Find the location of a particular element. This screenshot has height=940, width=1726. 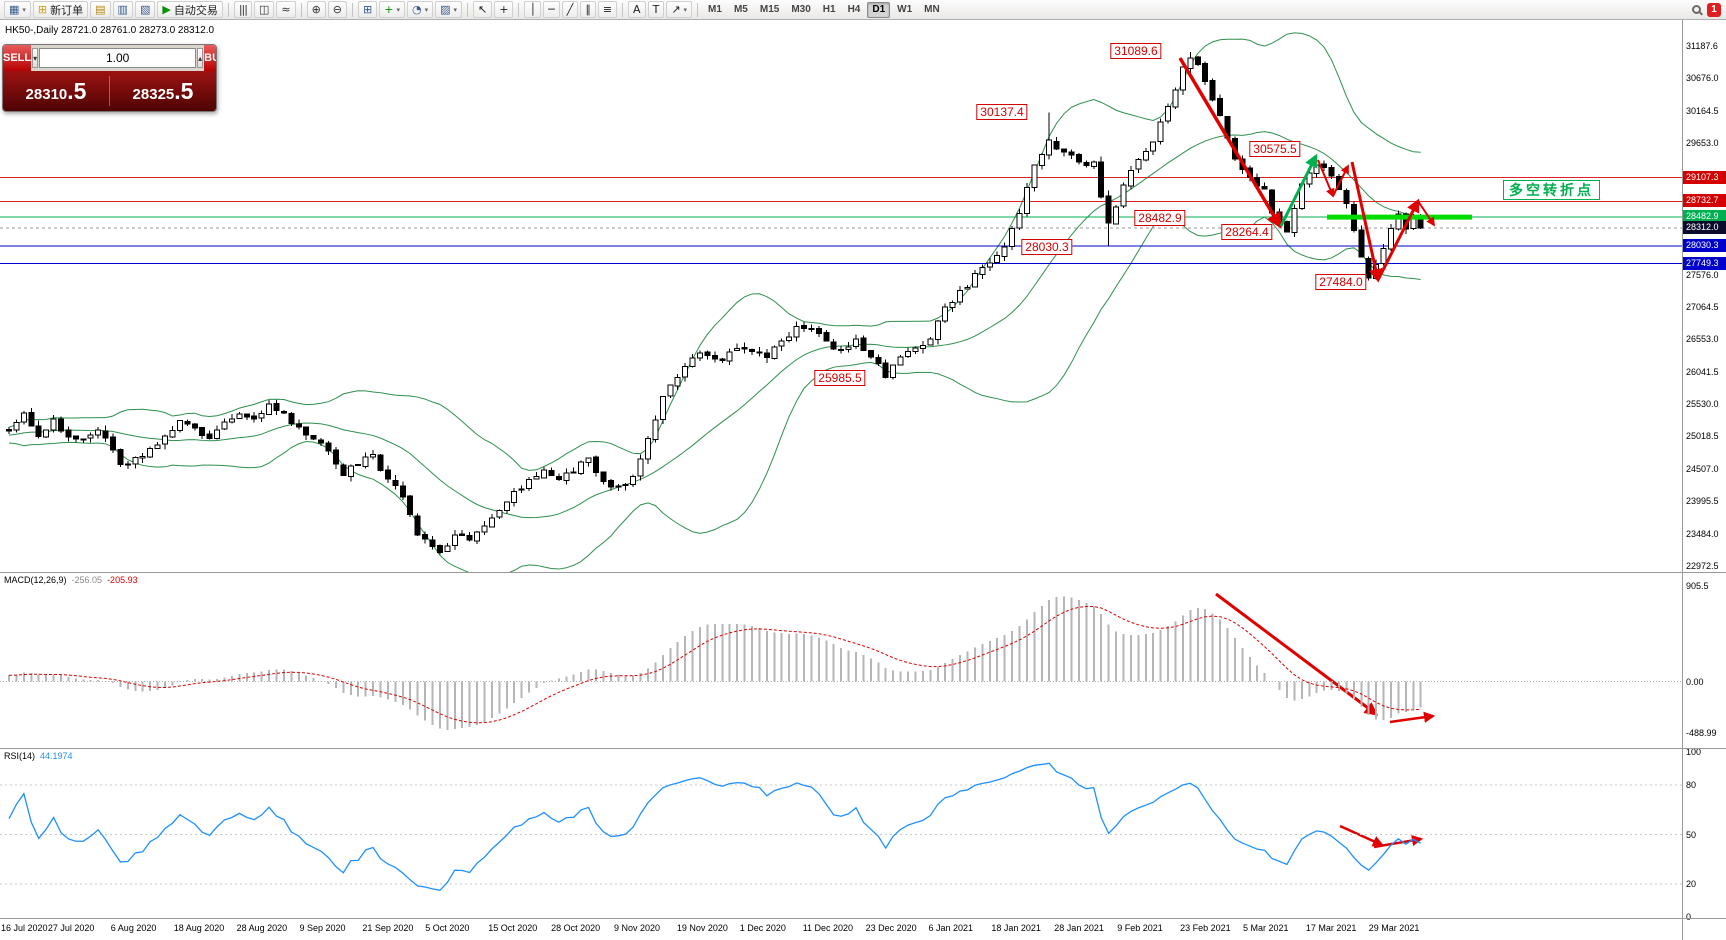

indicators-icon: + ▾ is located at coordinates (392, 9).